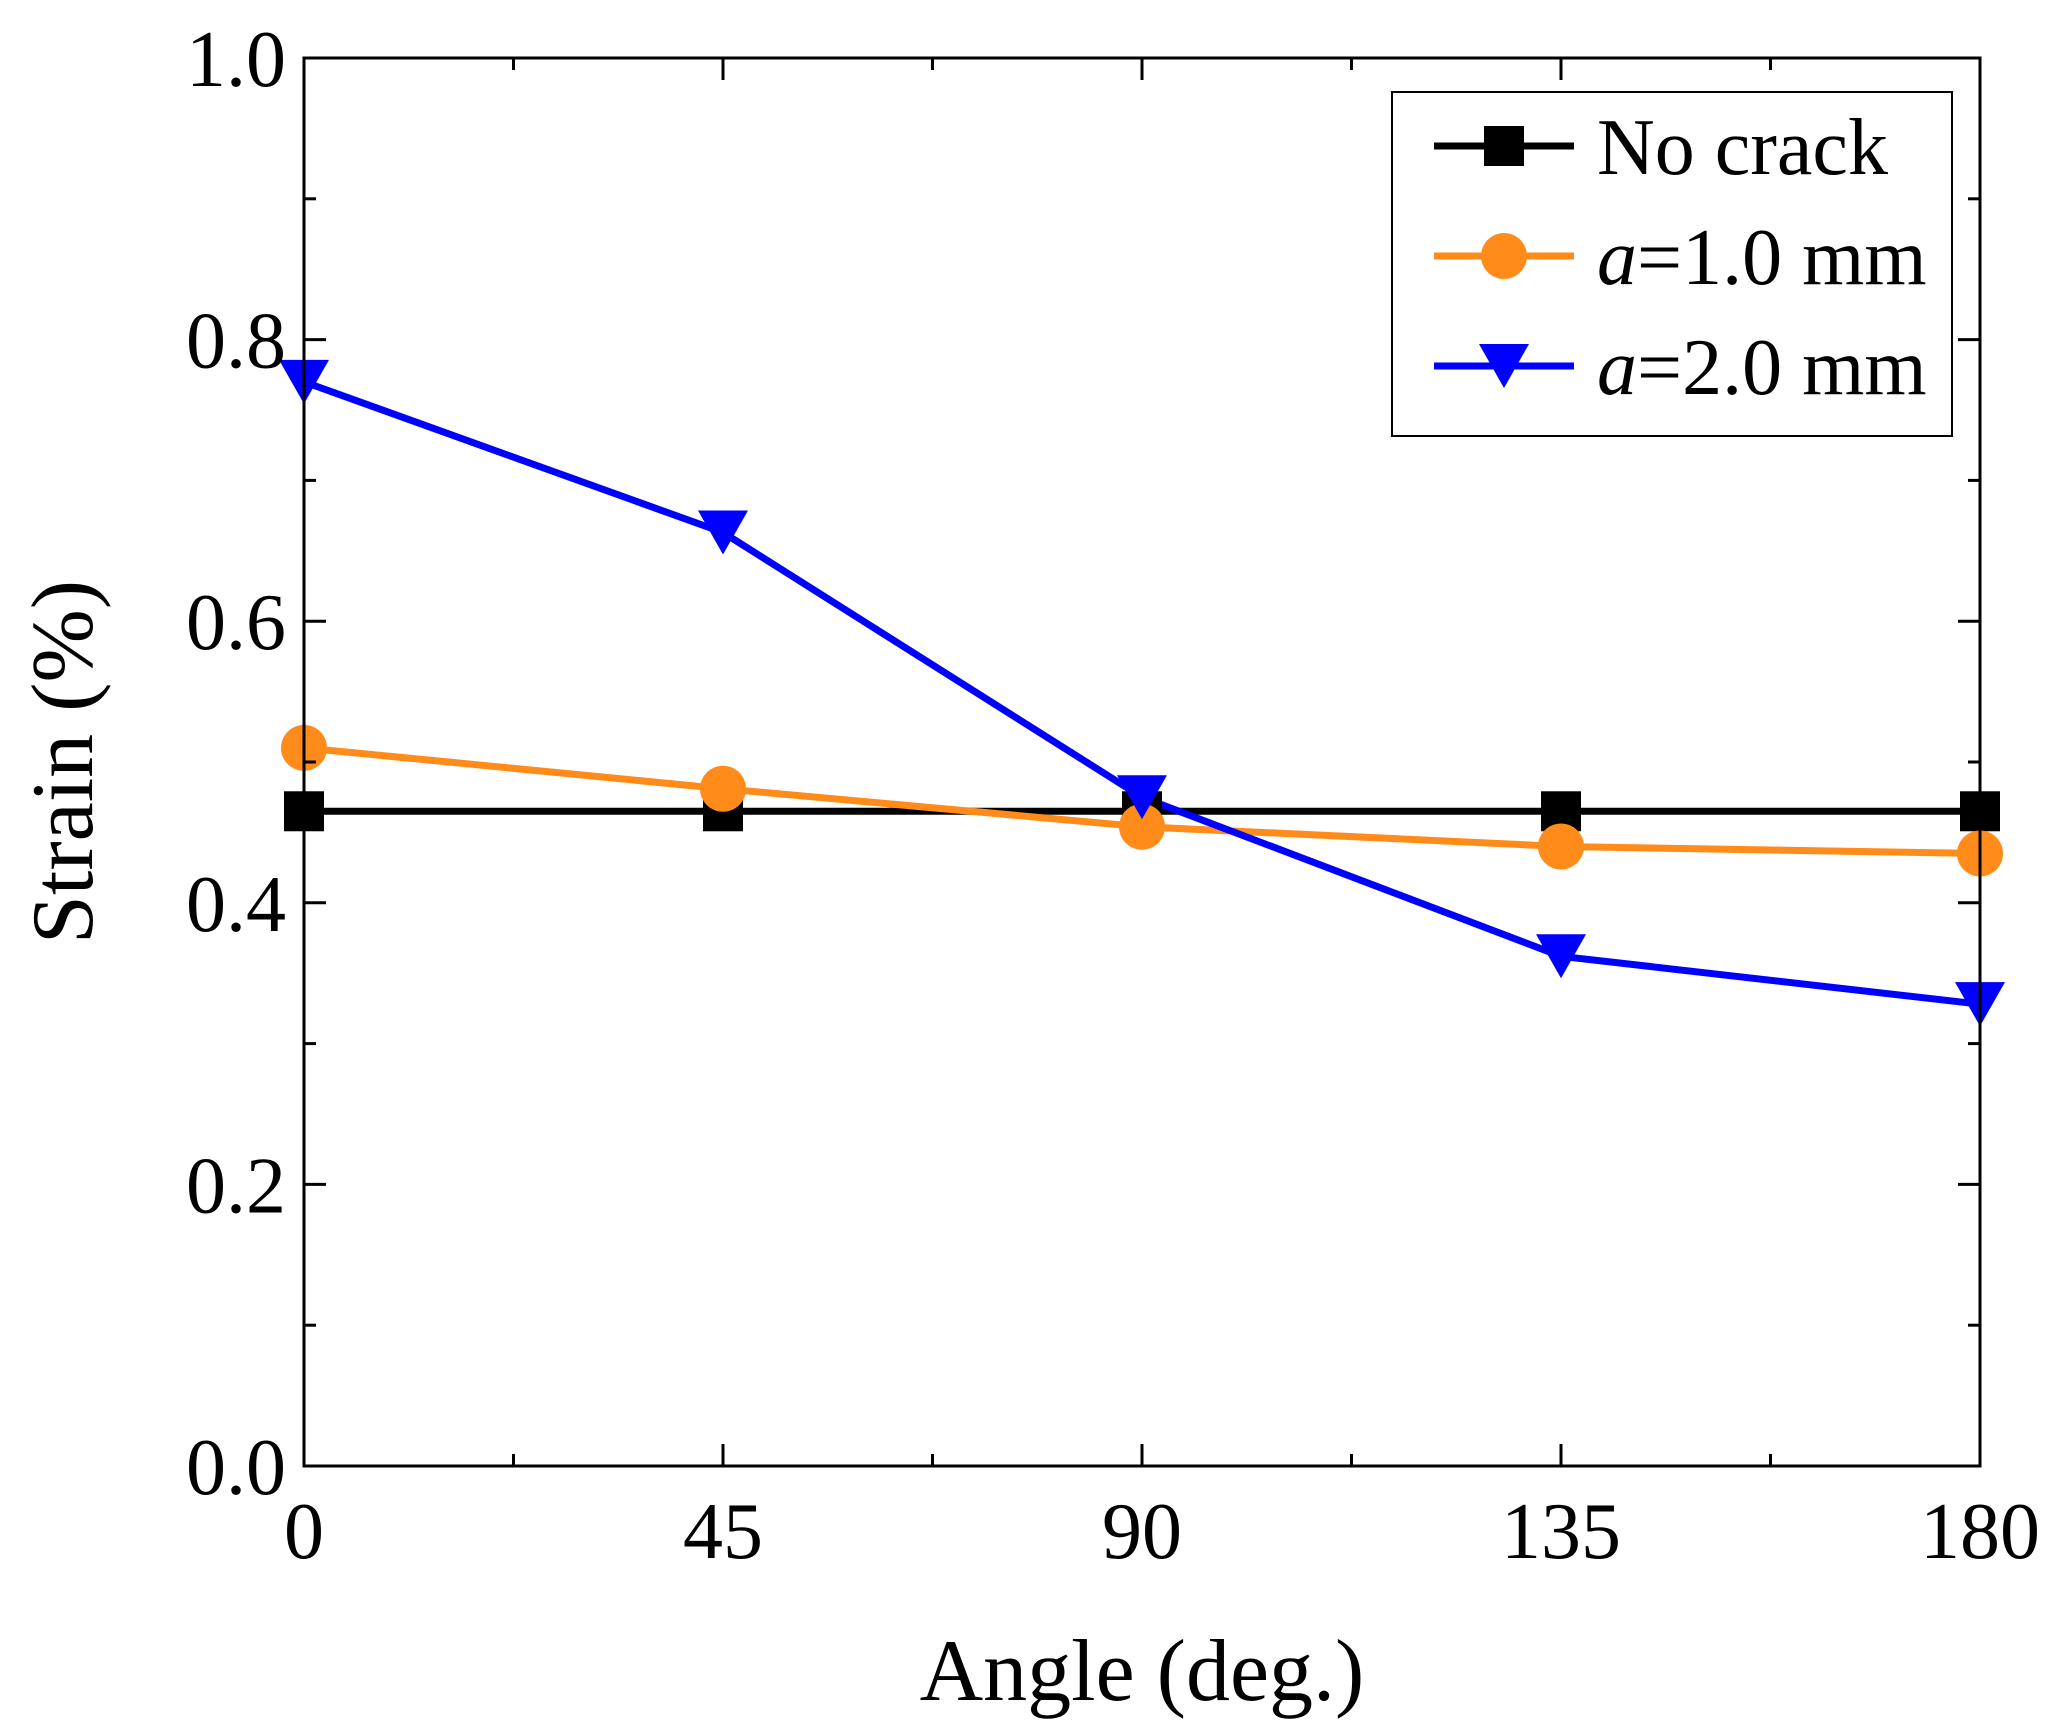  I want to click on y-tick-label: 1.0, so click(236, 60).